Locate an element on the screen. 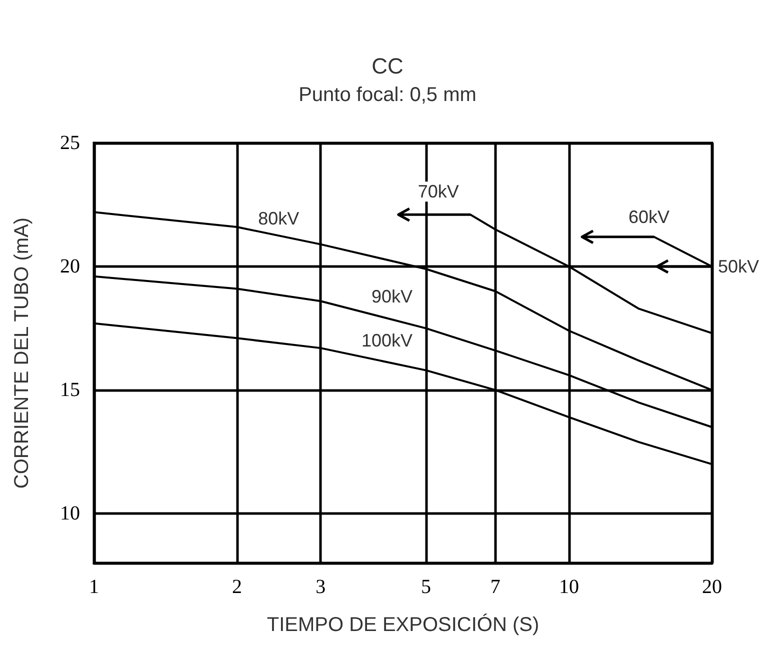 This screenshot has height=654, width=775. series-label: 90kV is located at coordinates (392, 296).